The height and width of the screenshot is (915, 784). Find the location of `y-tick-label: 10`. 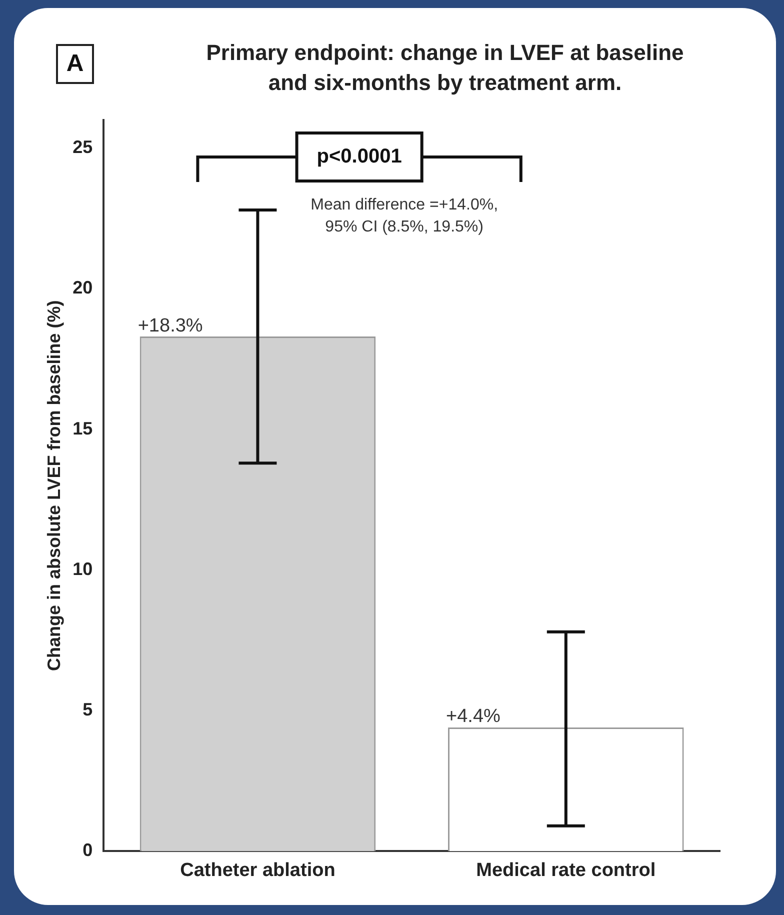

y-tick-label: 10 is located at coordinates (82, 568).